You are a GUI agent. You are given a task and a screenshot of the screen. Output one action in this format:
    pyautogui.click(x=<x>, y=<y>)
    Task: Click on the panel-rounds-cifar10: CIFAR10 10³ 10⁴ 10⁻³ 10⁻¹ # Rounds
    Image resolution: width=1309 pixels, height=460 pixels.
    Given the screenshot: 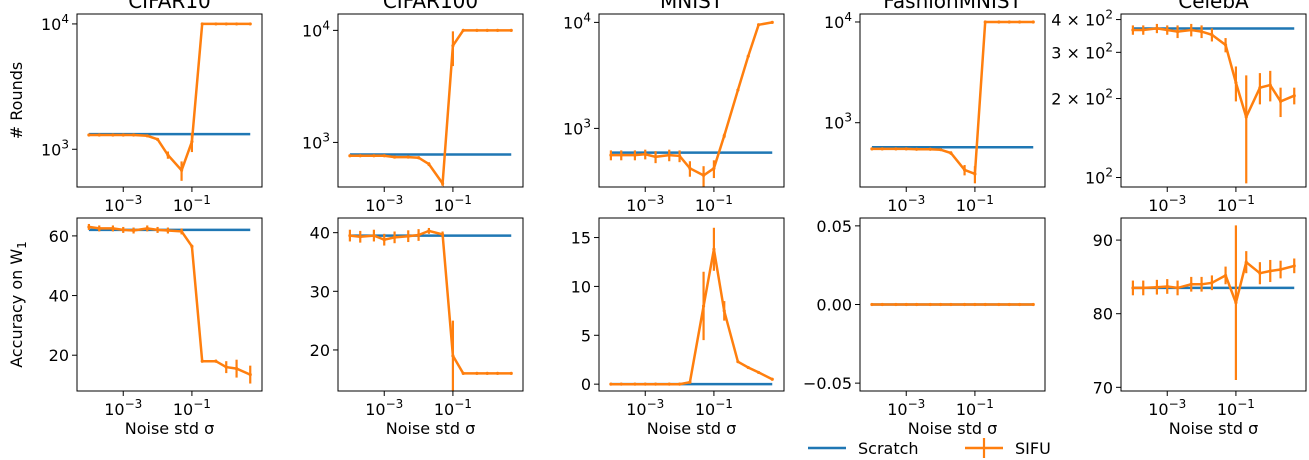 What is the action you would take?
    pyautogui.click(x=135, y=107)
    